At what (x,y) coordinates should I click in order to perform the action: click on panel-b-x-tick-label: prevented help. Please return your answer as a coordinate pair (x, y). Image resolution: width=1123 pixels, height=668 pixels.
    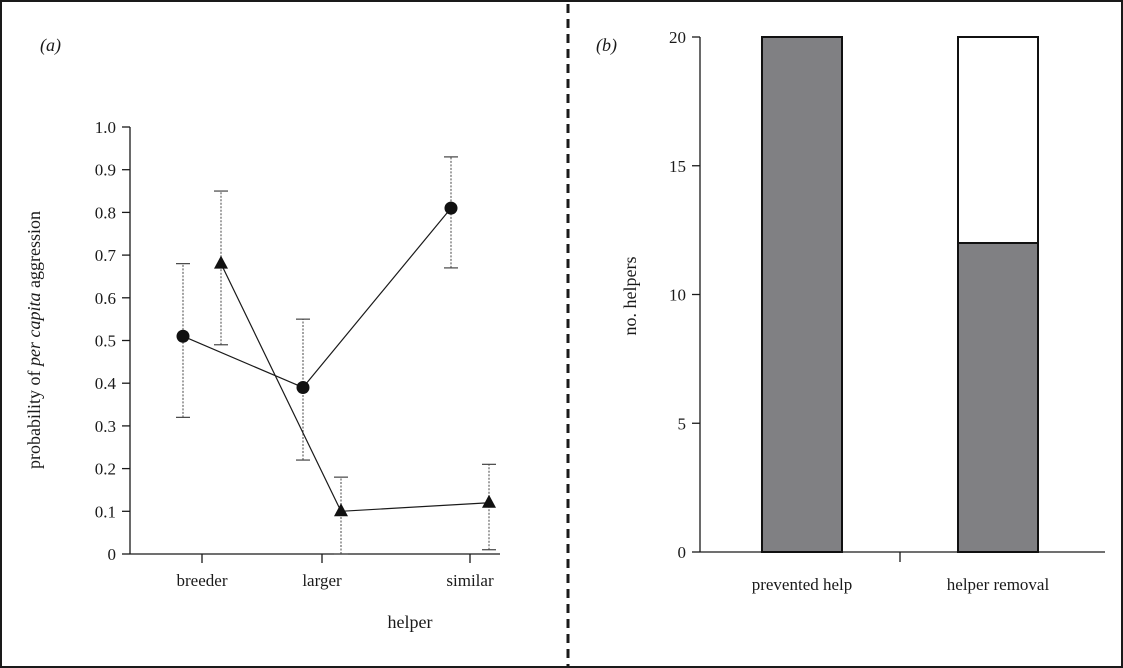
    Looking at the image, I should click on (802, 584).